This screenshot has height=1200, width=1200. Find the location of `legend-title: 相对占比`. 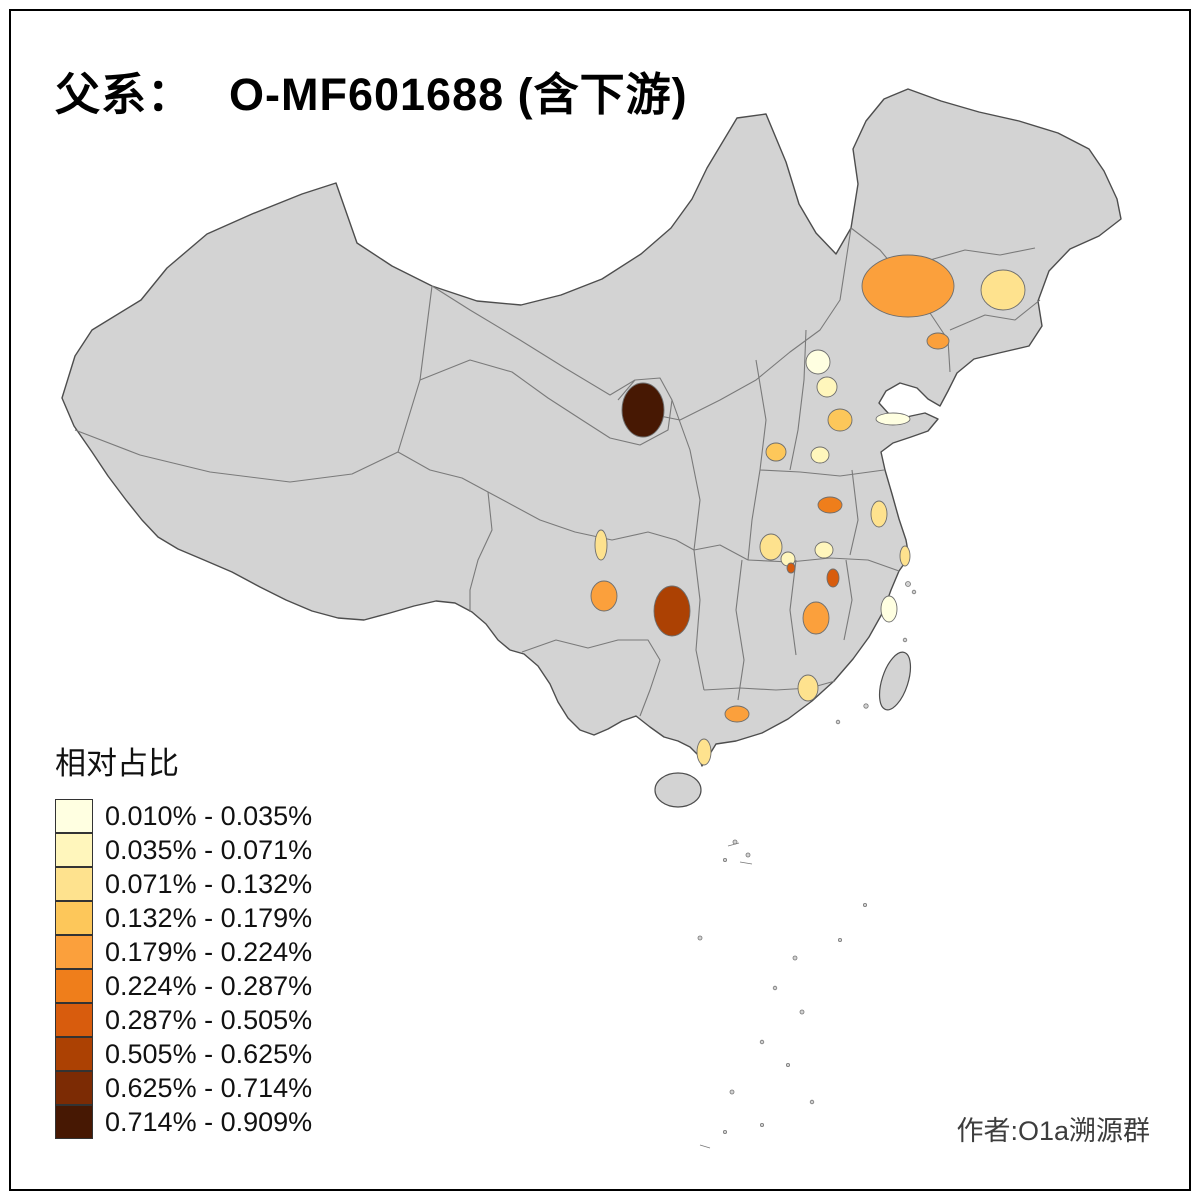

legend-title: 相对占比 is located at coordinates (117, 763).